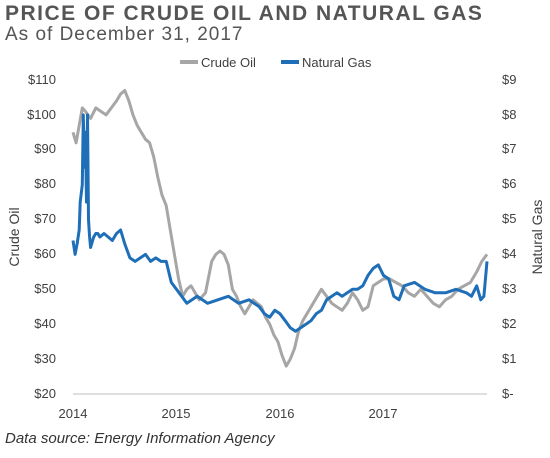 The height and width of the screenshot is (458, 550). I want to click on legend-label-natural-gas: Natural Gas, so click(337, 62).